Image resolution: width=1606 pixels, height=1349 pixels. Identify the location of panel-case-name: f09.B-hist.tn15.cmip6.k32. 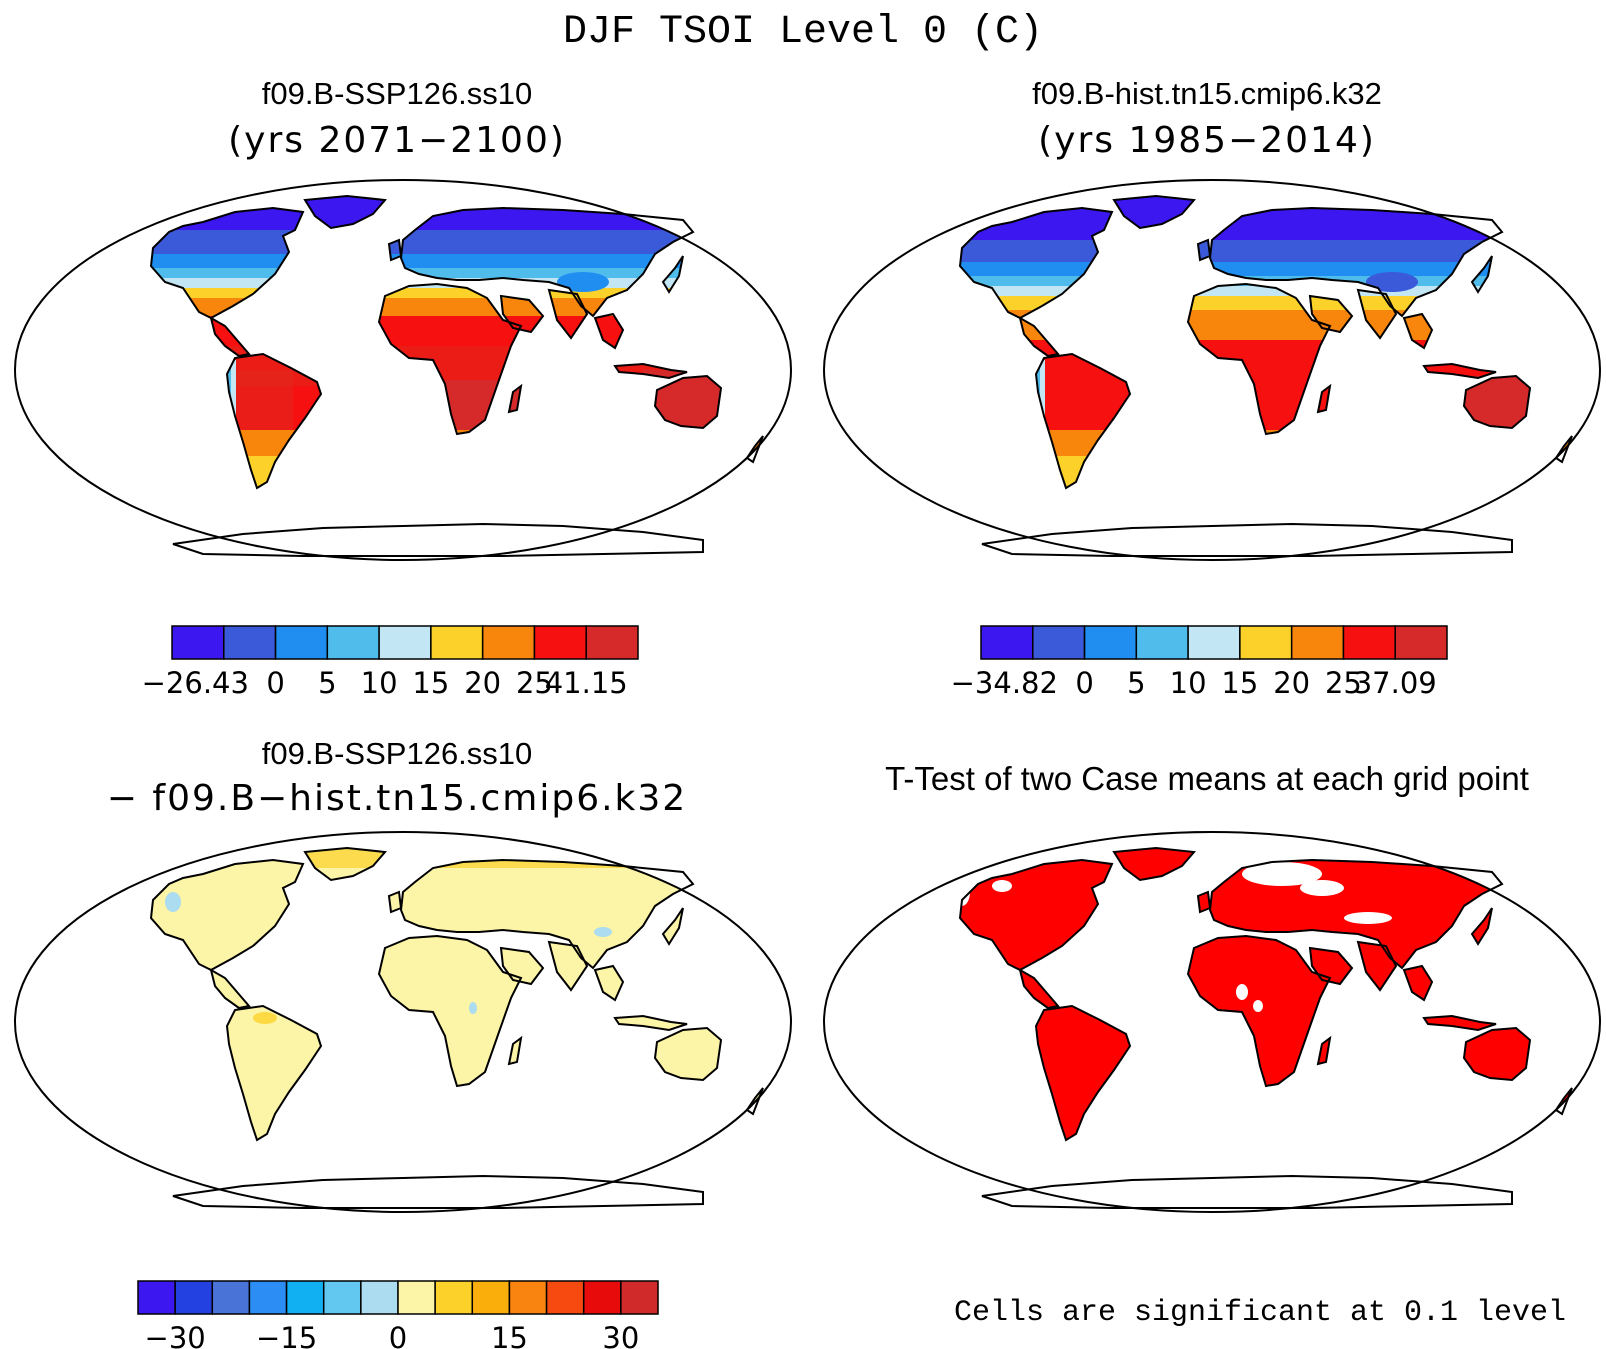
(1207, 93).